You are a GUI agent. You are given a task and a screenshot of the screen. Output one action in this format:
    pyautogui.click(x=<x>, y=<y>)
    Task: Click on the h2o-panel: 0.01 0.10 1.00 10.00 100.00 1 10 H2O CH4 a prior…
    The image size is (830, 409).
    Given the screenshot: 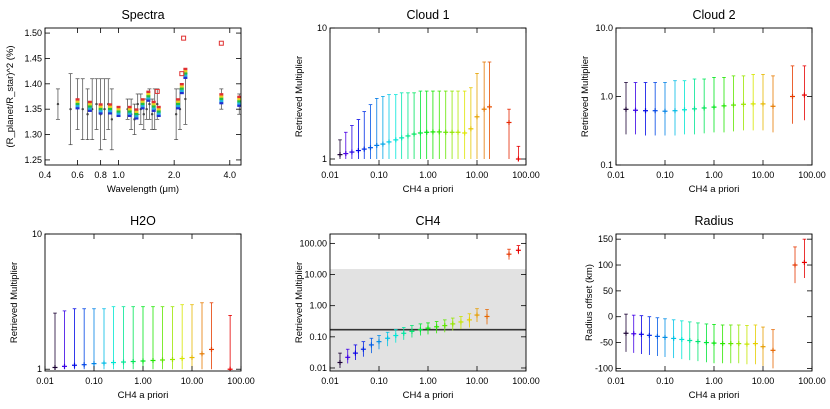 What is the action you would take?
    pyautogui.click(x=132, y=307)
    